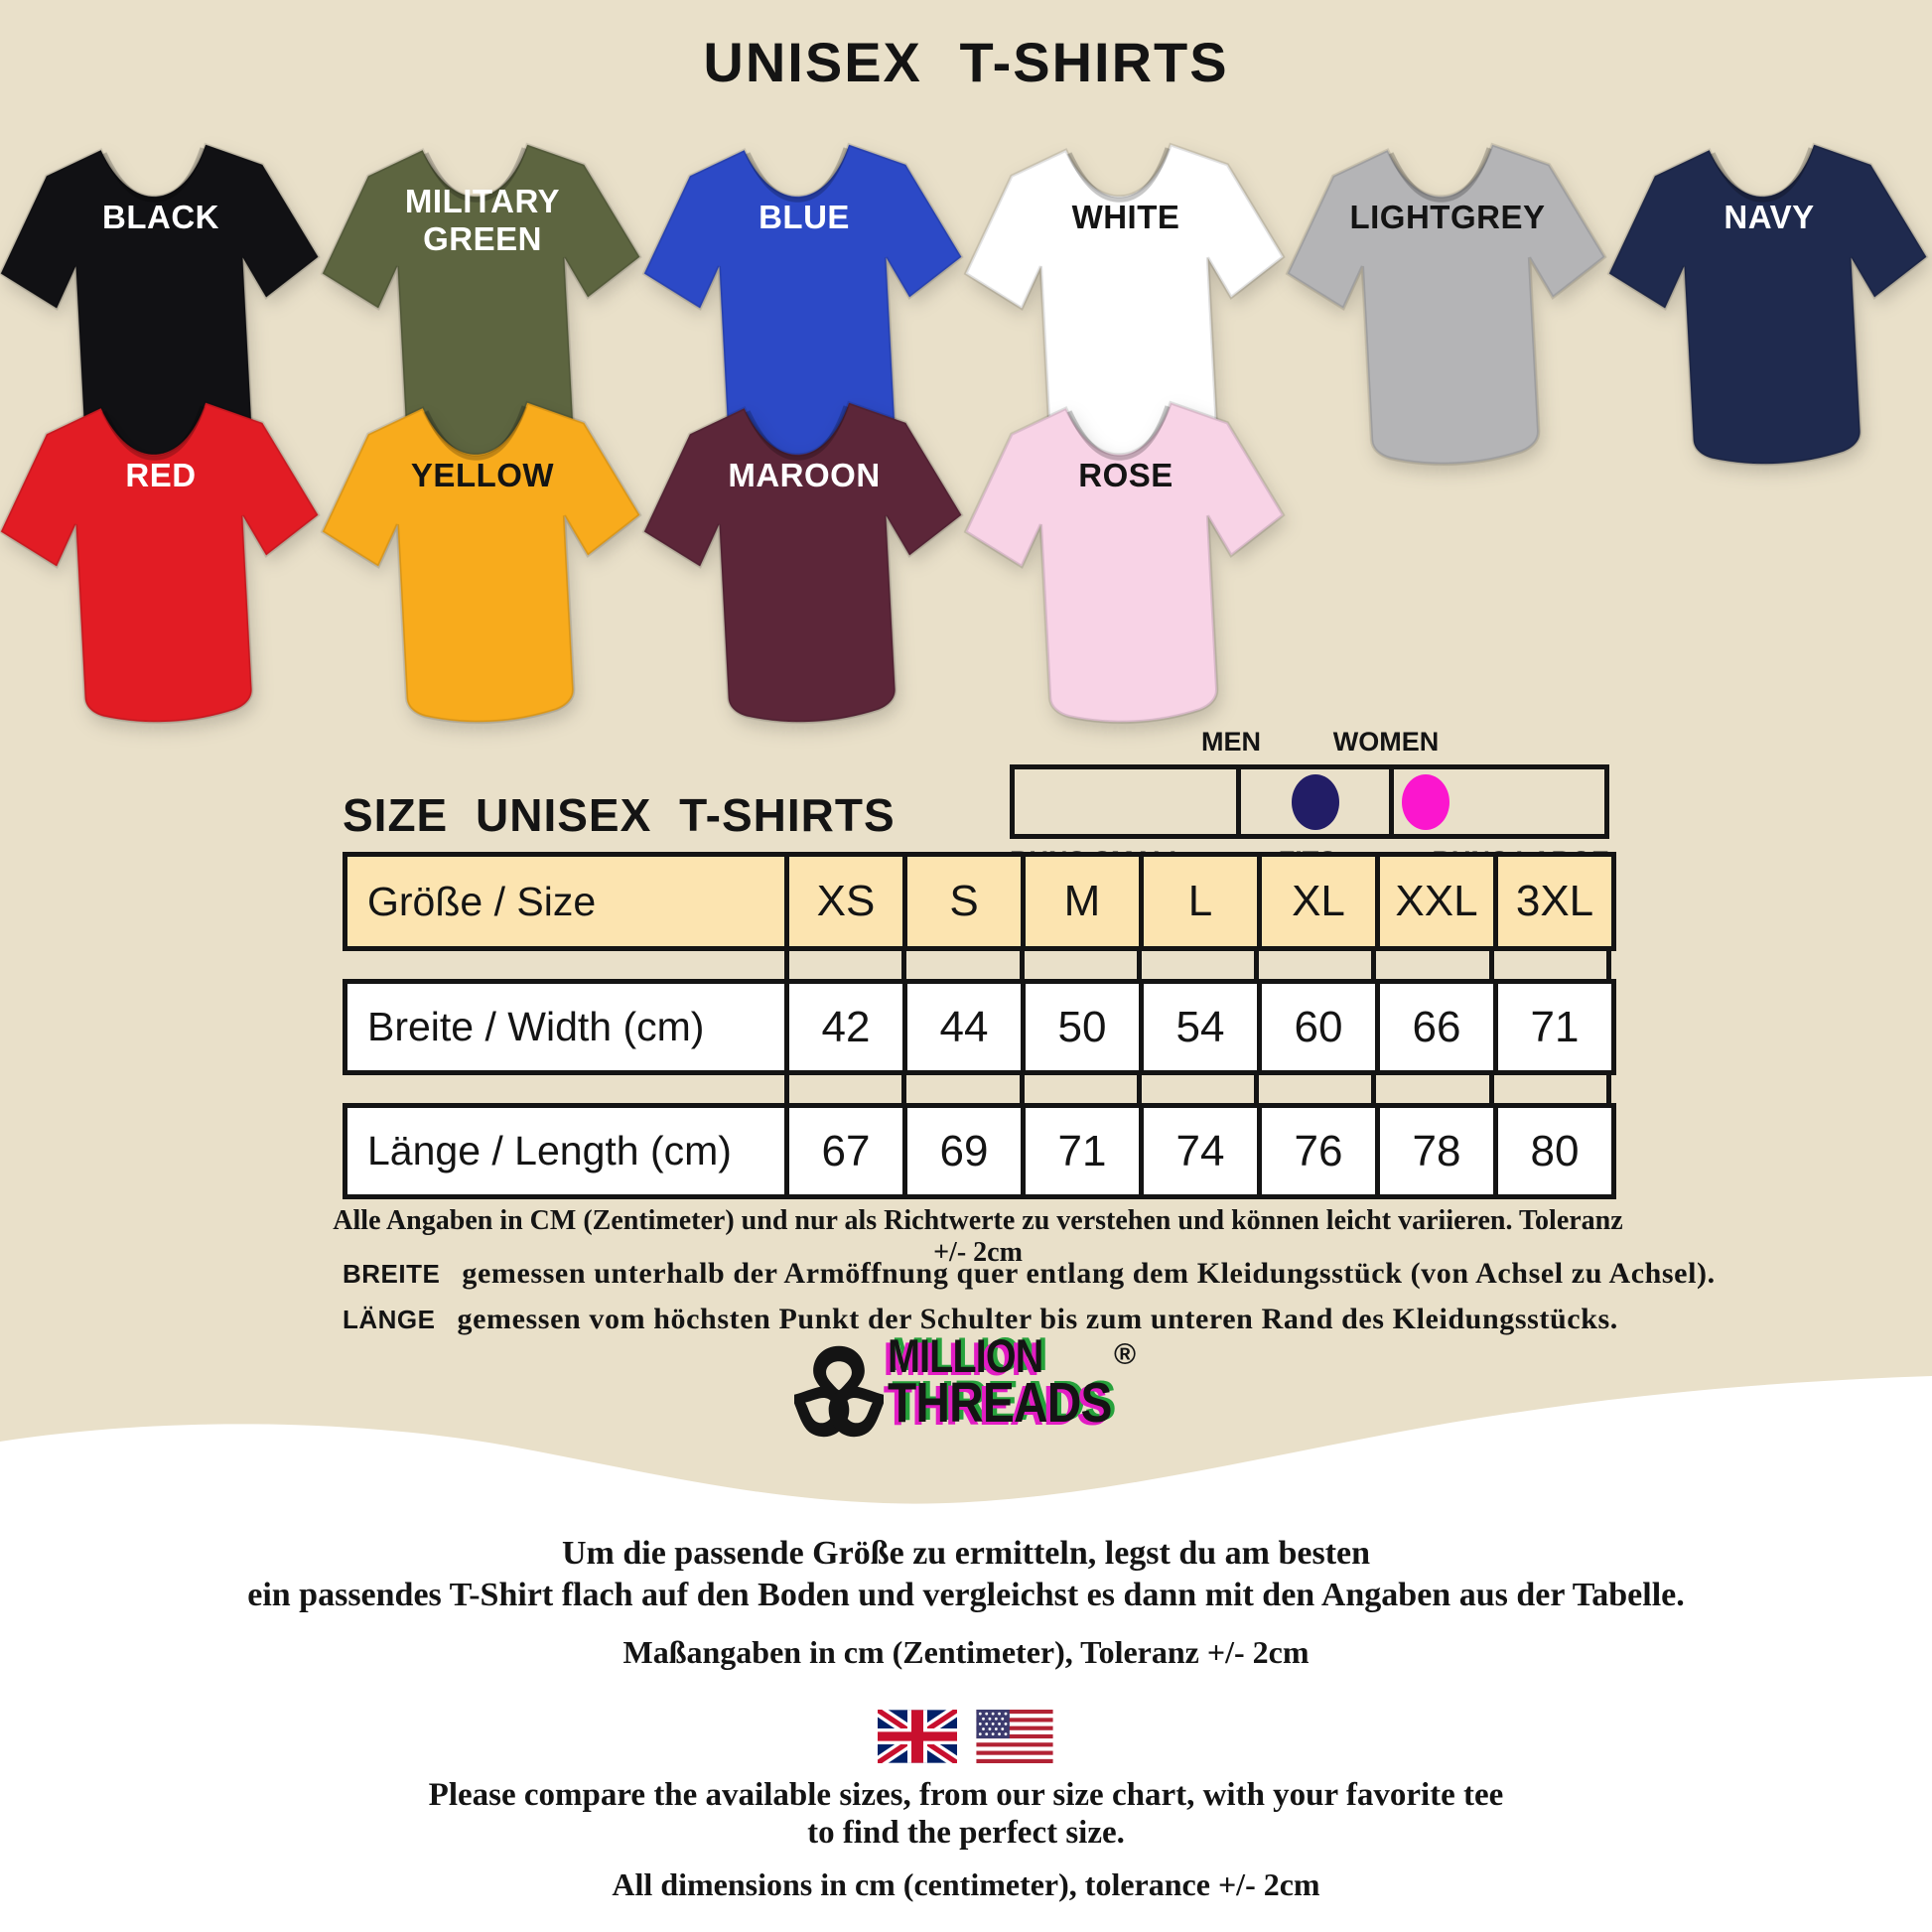  Describe the element at coordinates (1198, 1151) in the screenshot. I see `length-l: 74` at that location.